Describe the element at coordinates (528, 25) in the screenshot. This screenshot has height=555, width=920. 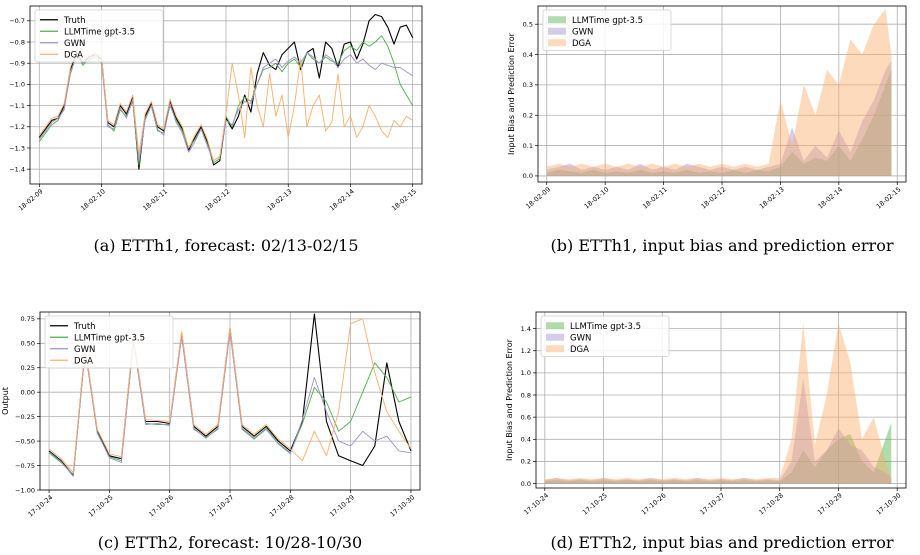
I see `y-tick-label: 0.5` at that location.